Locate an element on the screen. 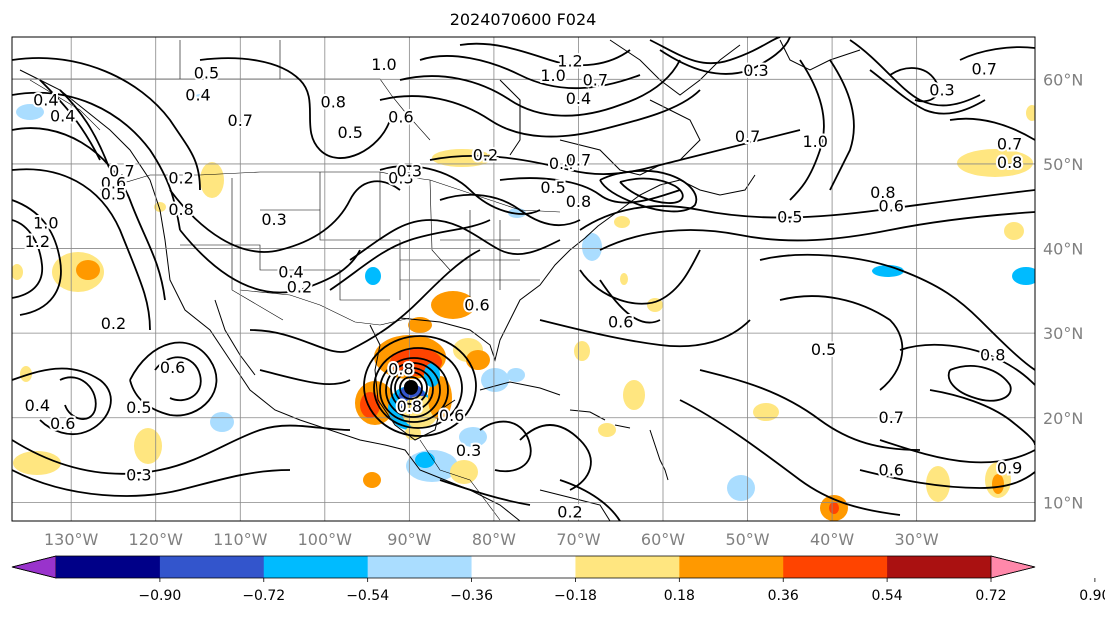 This screenshot has height=619, width=1105. cyclone-contour is located at coordinates (418, 388).